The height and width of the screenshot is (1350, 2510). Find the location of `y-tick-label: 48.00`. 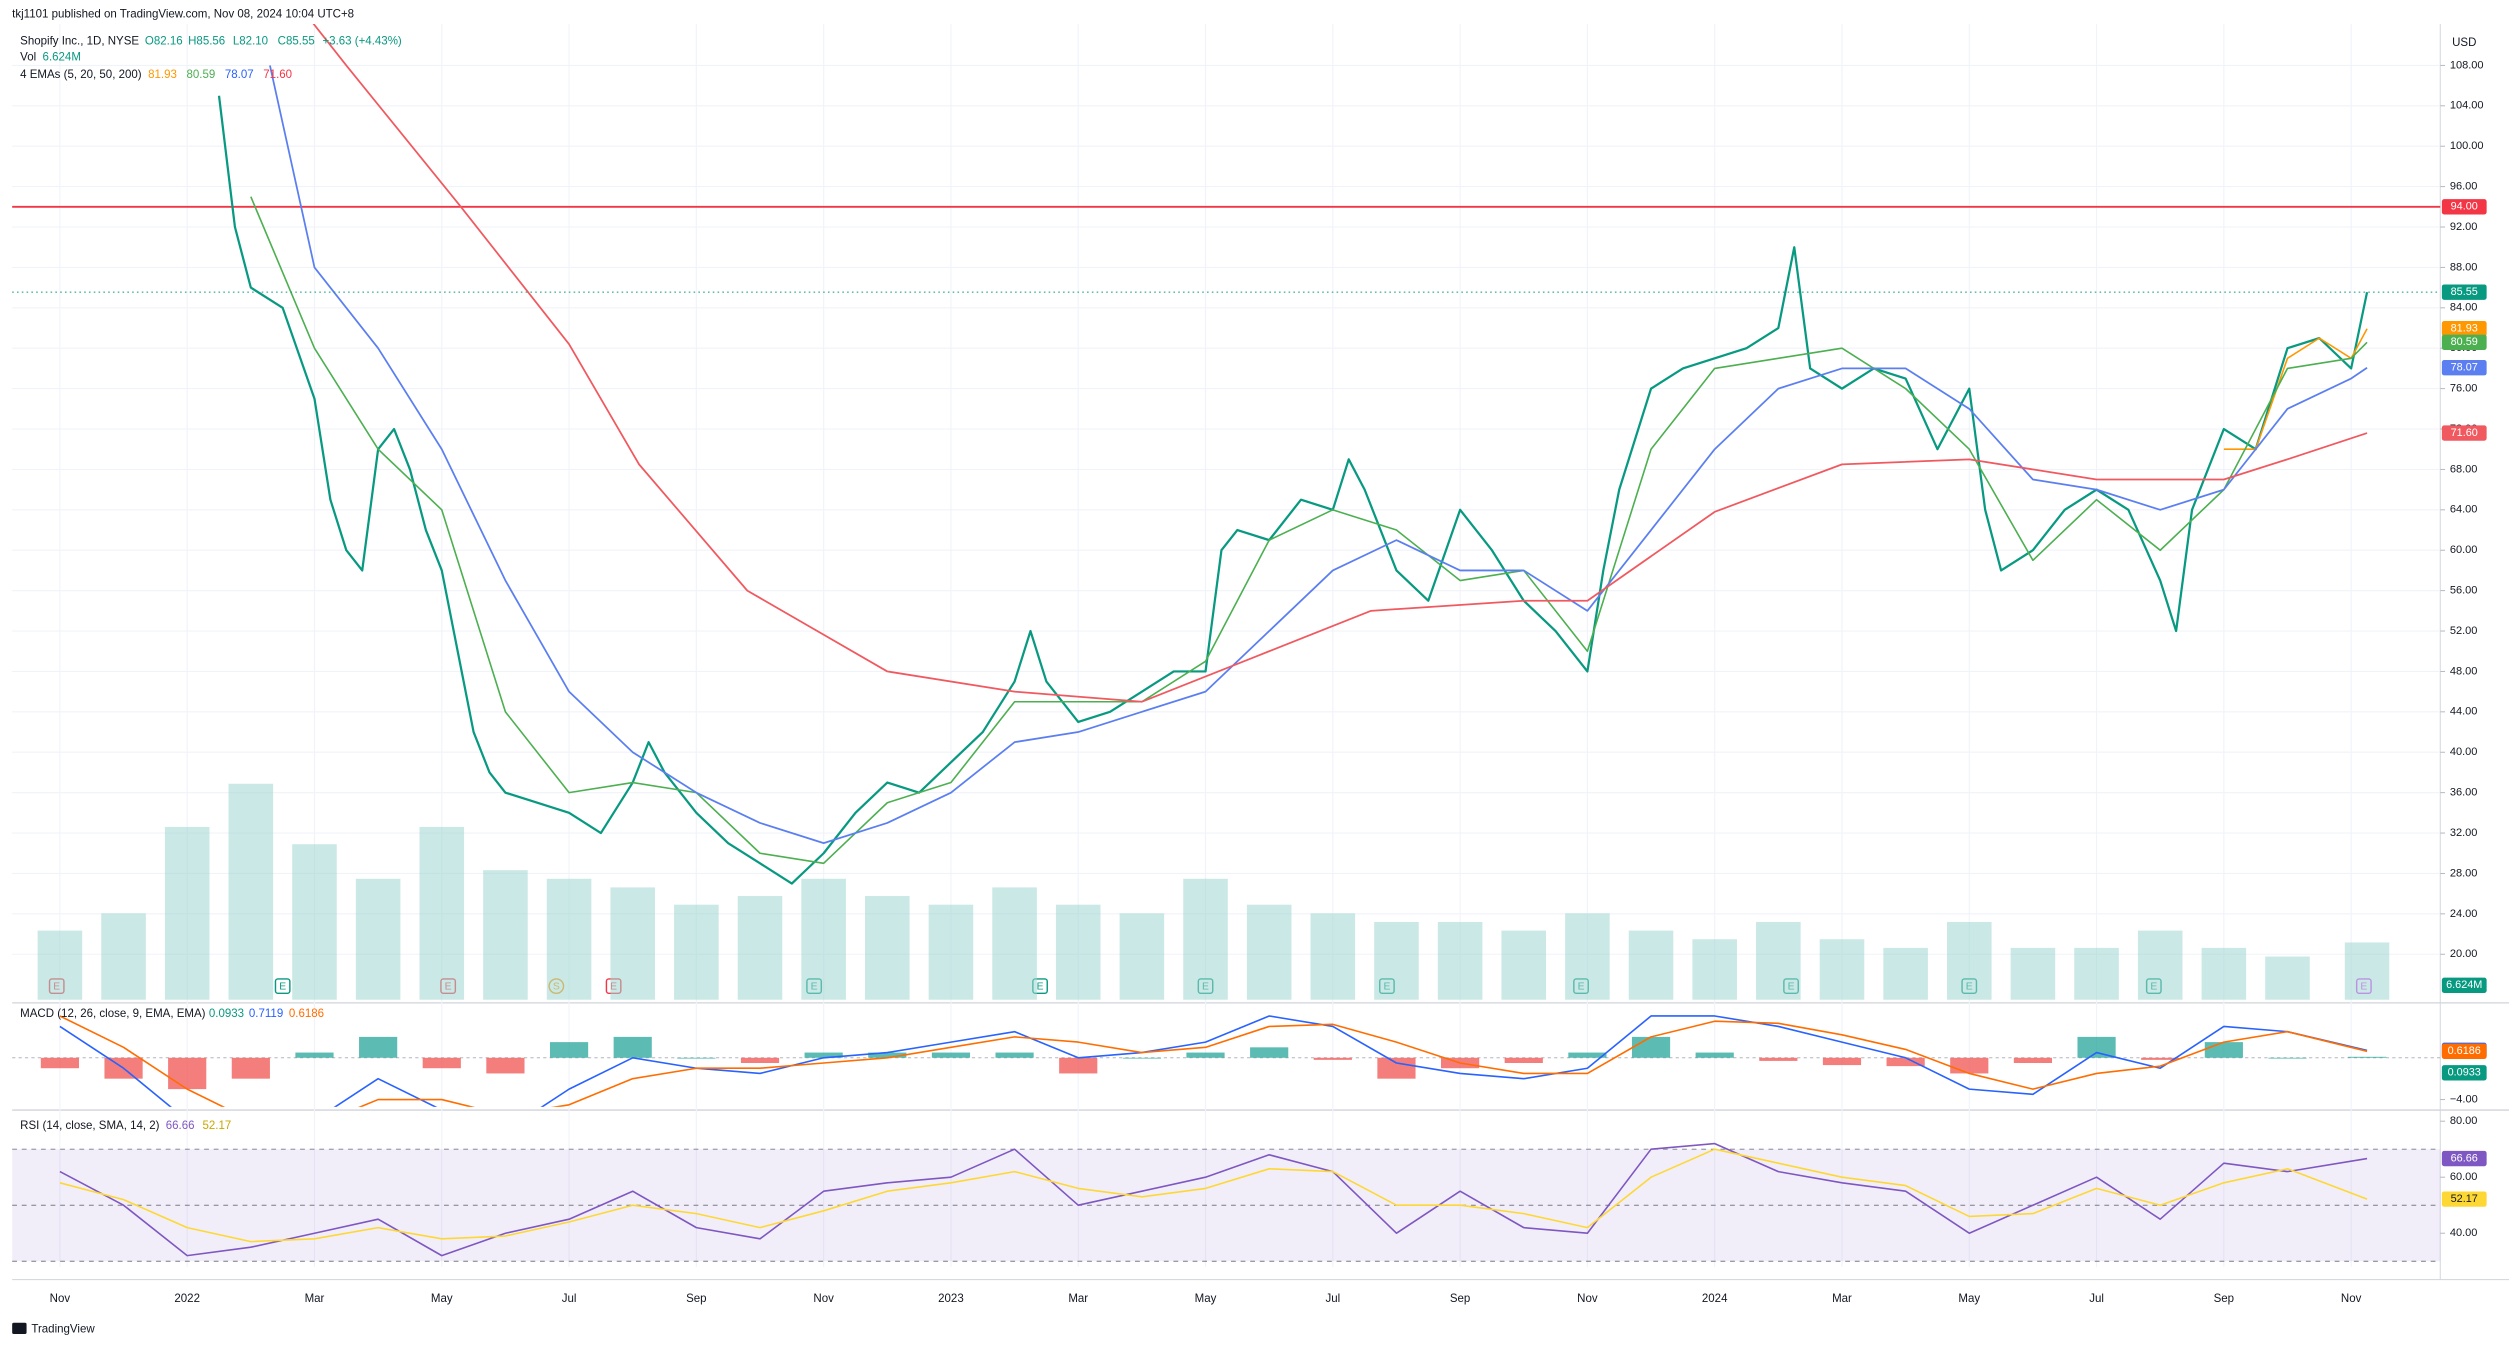

y-tick-label: 48.00 is located at coordinates (2464, 671).